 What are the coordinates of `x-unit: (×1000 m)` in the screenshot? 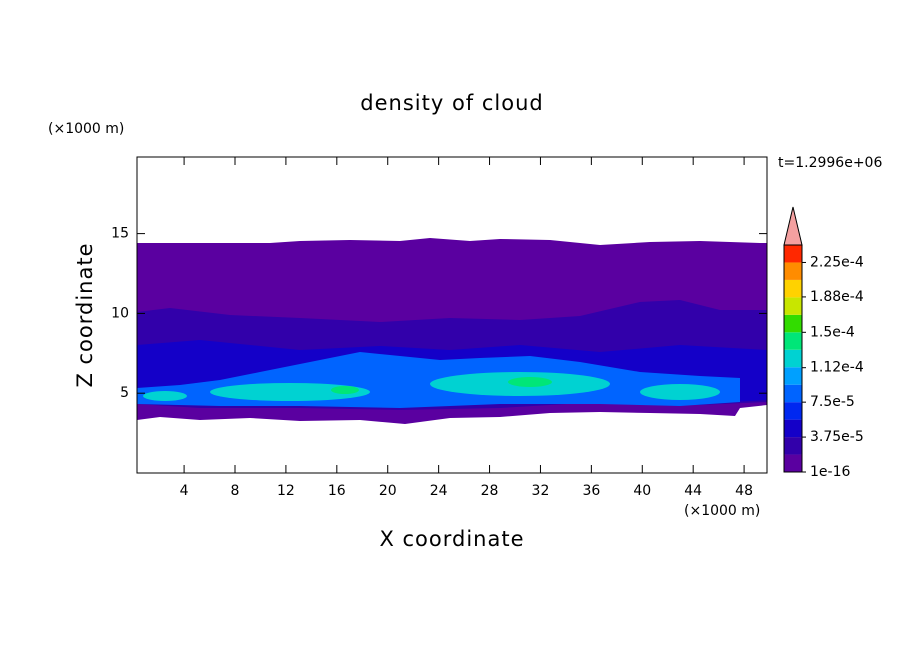 It's located at (722, 511).